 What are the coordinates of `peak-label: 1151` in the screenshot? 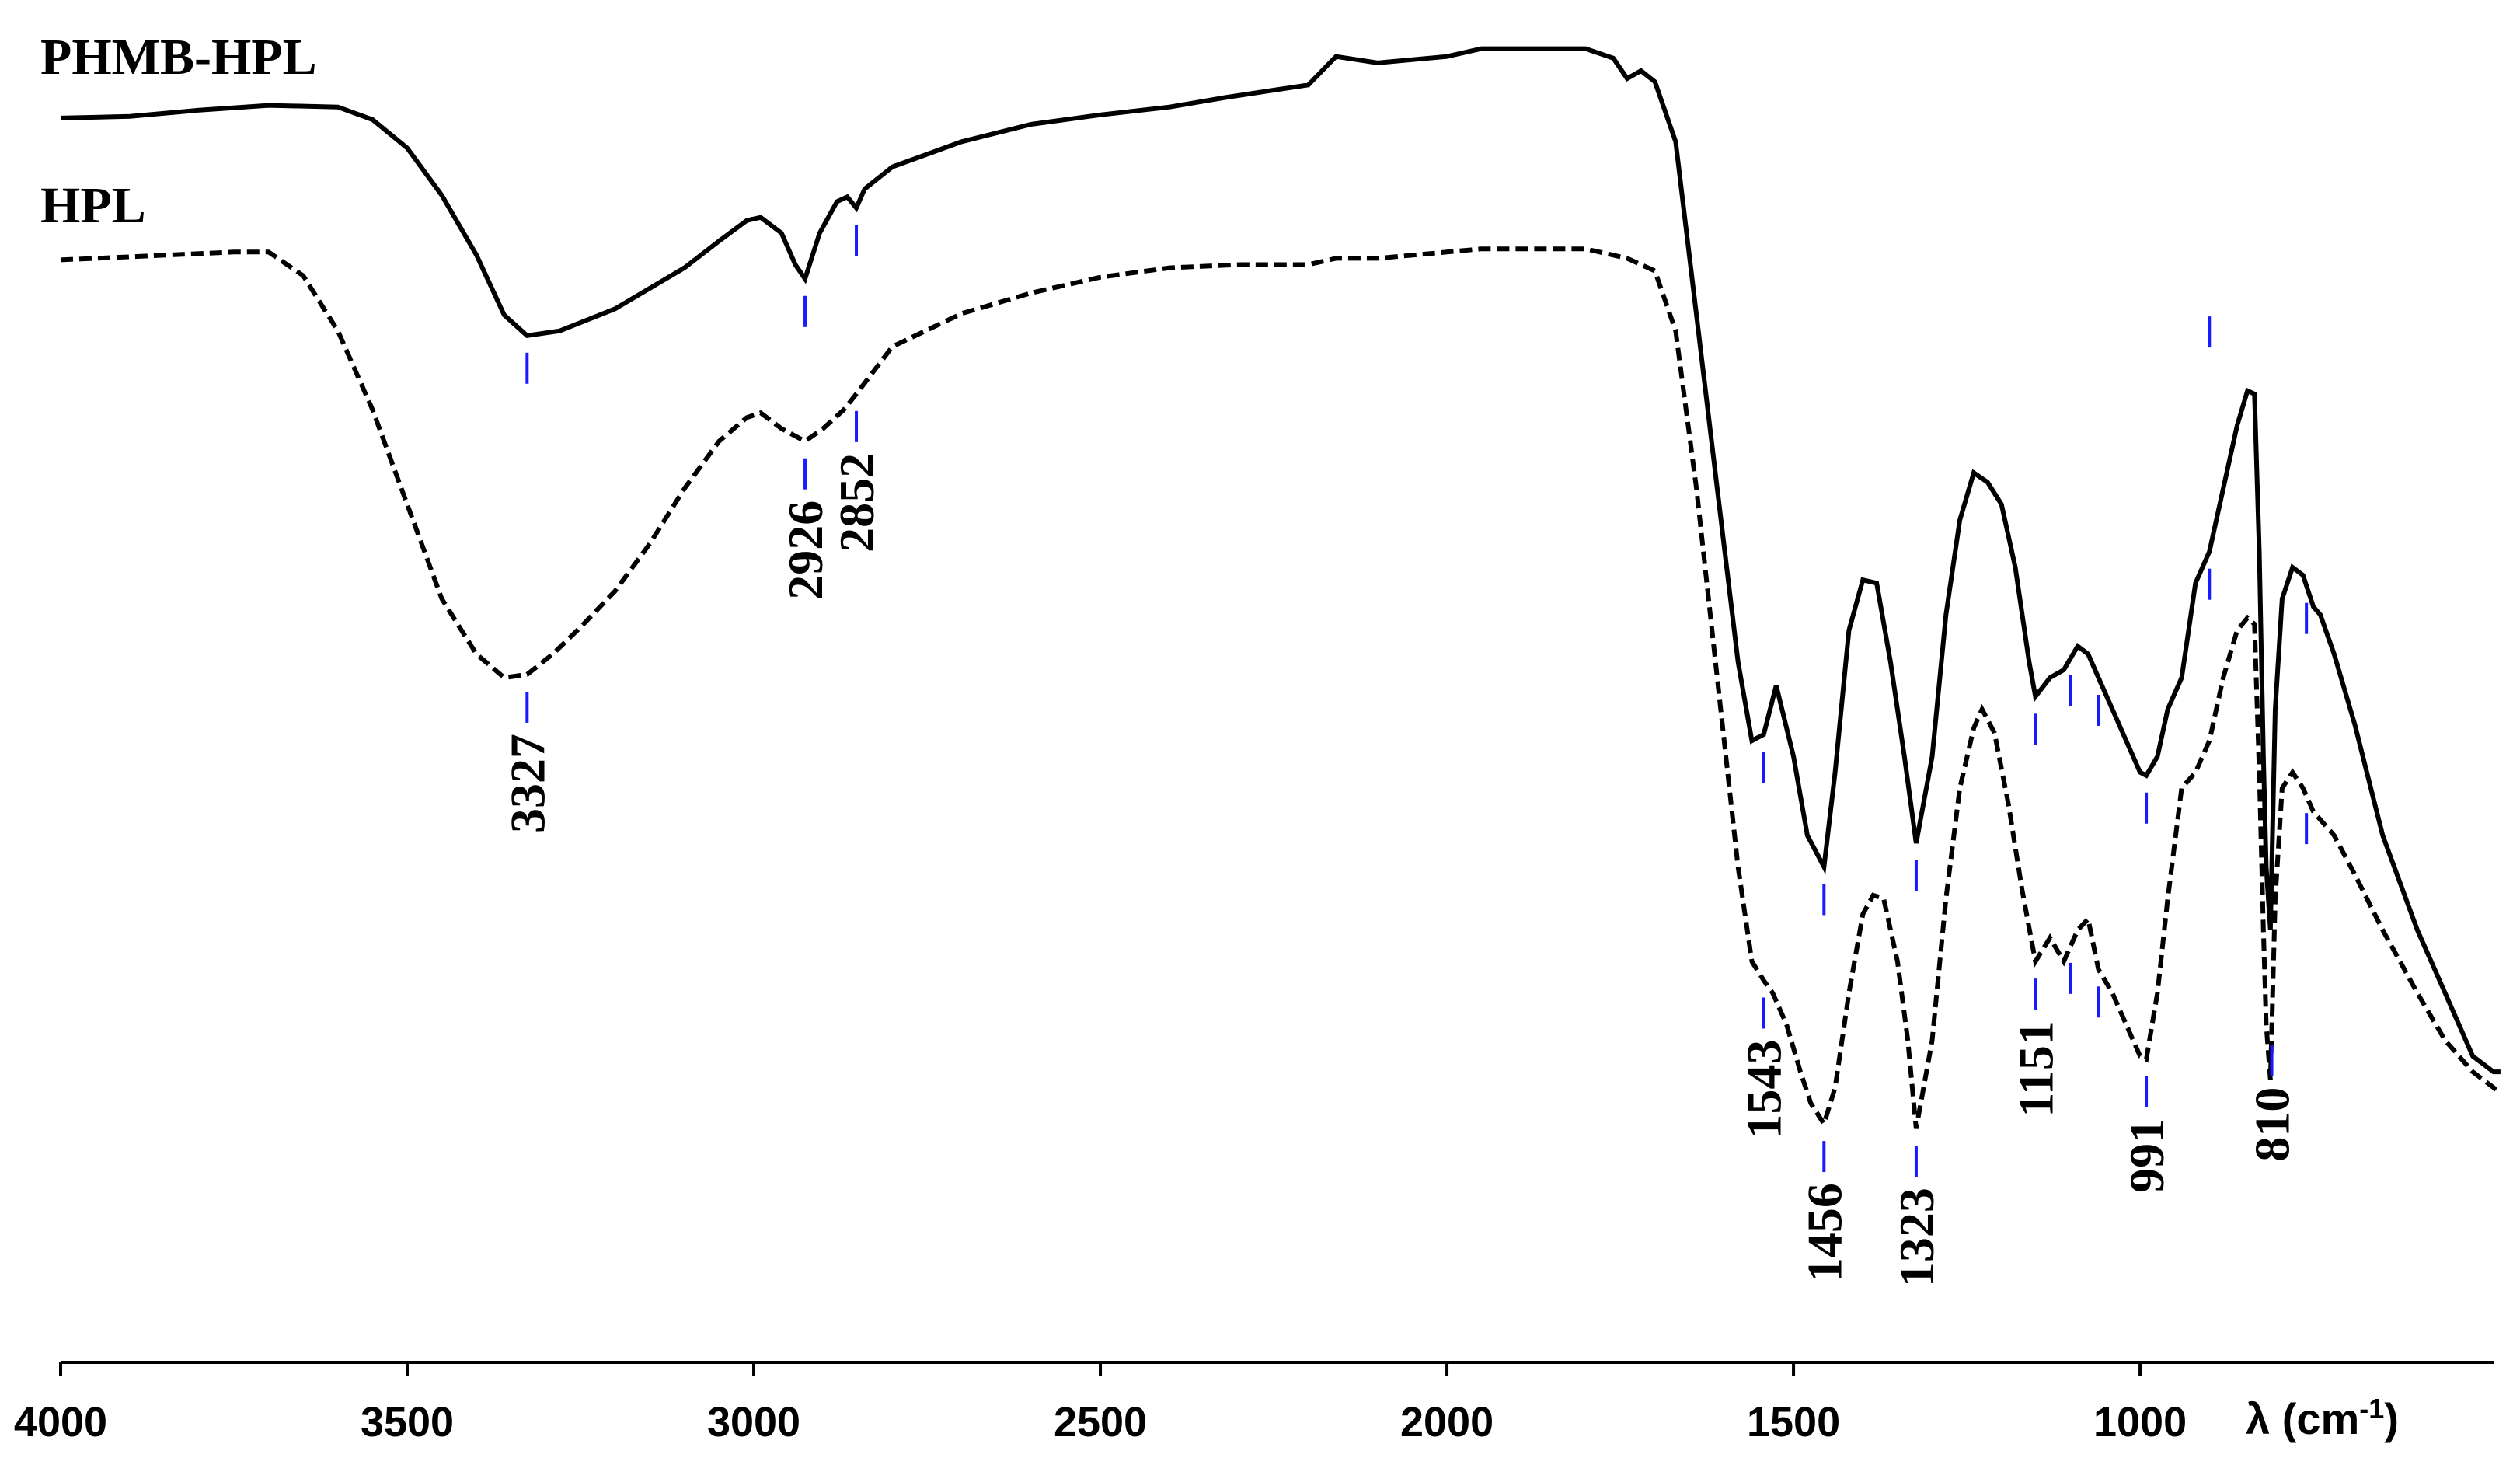 It's located at (2036, 1068).